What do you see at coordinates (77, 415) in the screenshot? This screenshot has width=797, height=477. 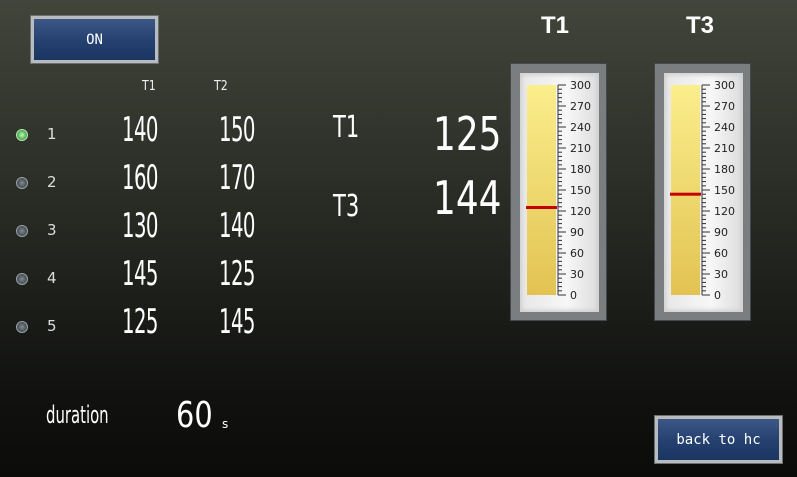 I see `duration-label: duration` at bounding box center [77, 415].